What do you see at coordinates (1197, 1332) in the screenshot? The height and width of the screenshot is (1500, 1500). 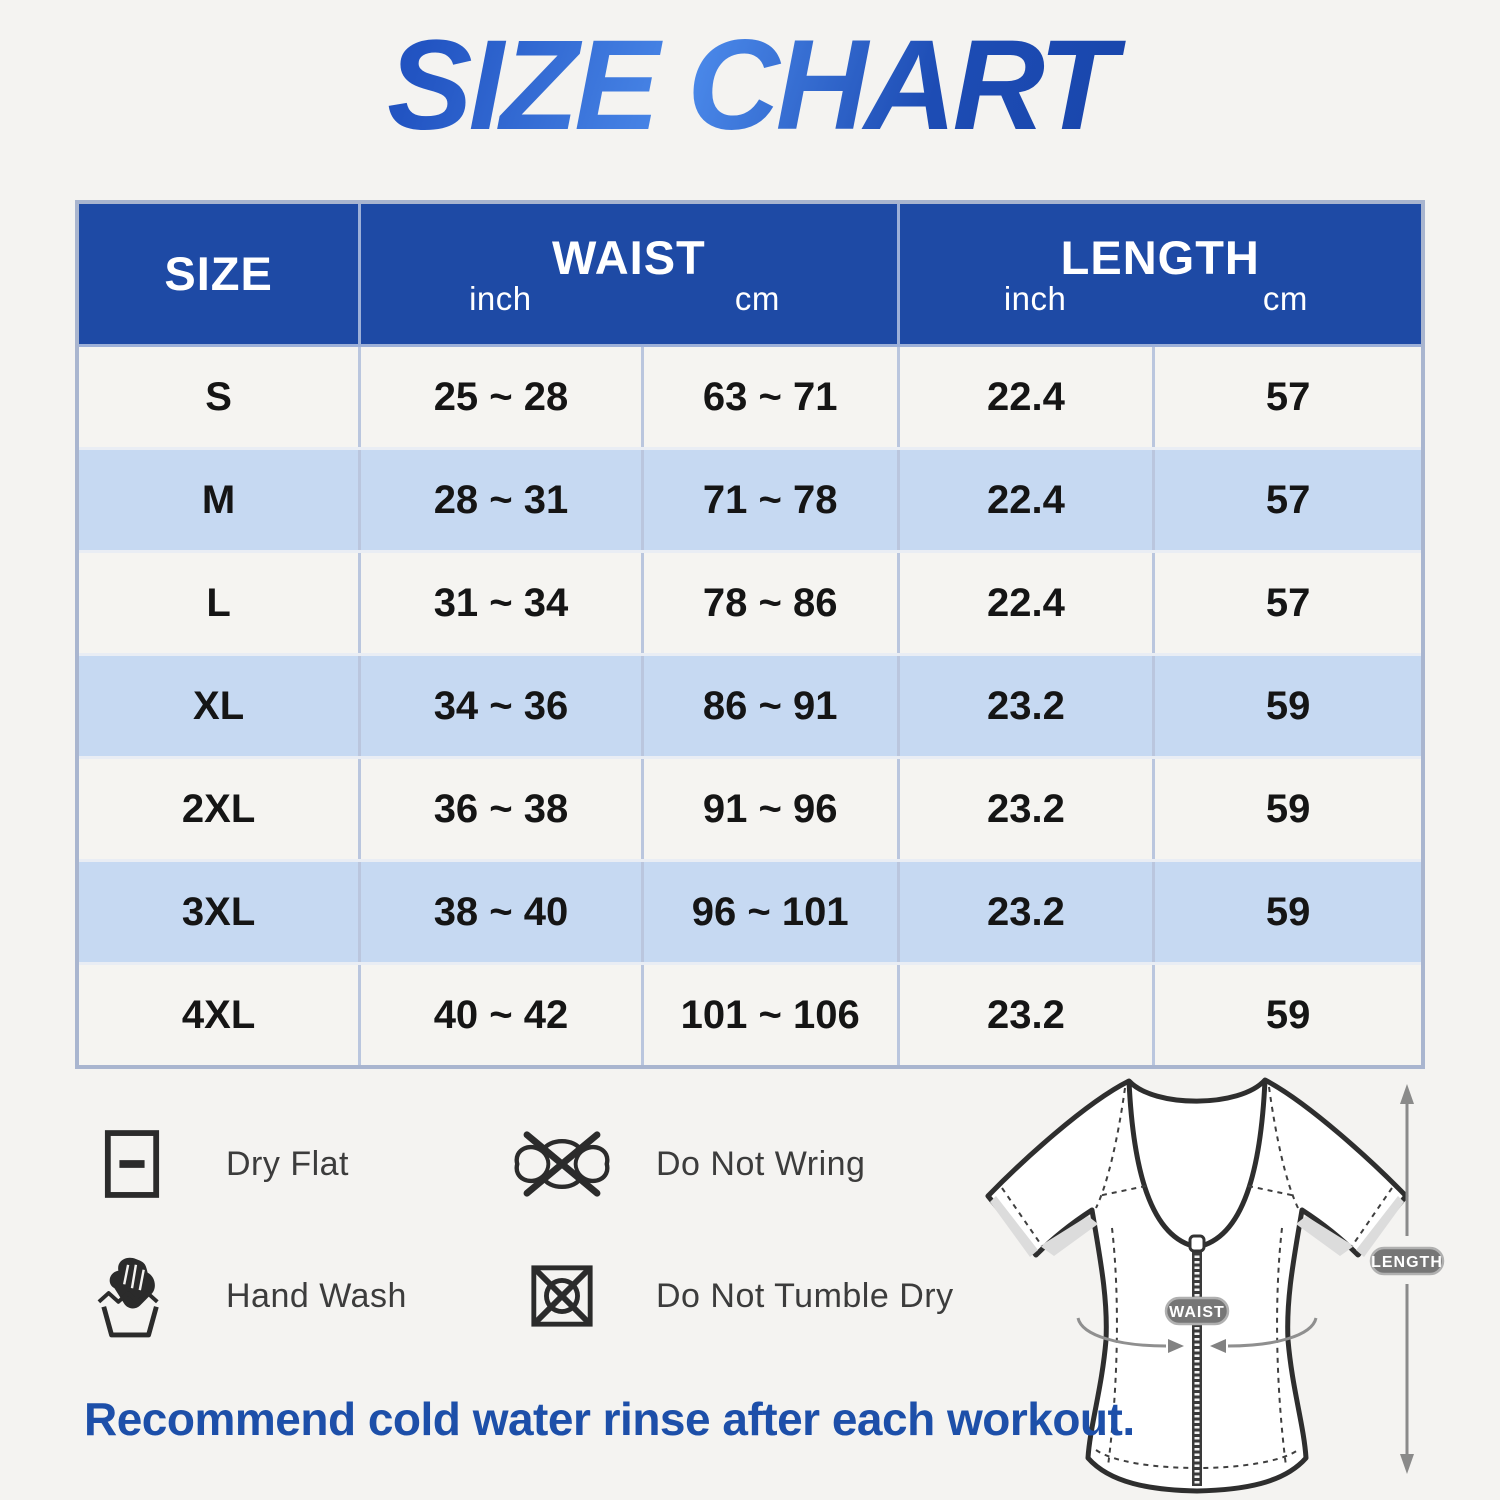 I see `waist-arrows` at bounding box center [1197, 1332].